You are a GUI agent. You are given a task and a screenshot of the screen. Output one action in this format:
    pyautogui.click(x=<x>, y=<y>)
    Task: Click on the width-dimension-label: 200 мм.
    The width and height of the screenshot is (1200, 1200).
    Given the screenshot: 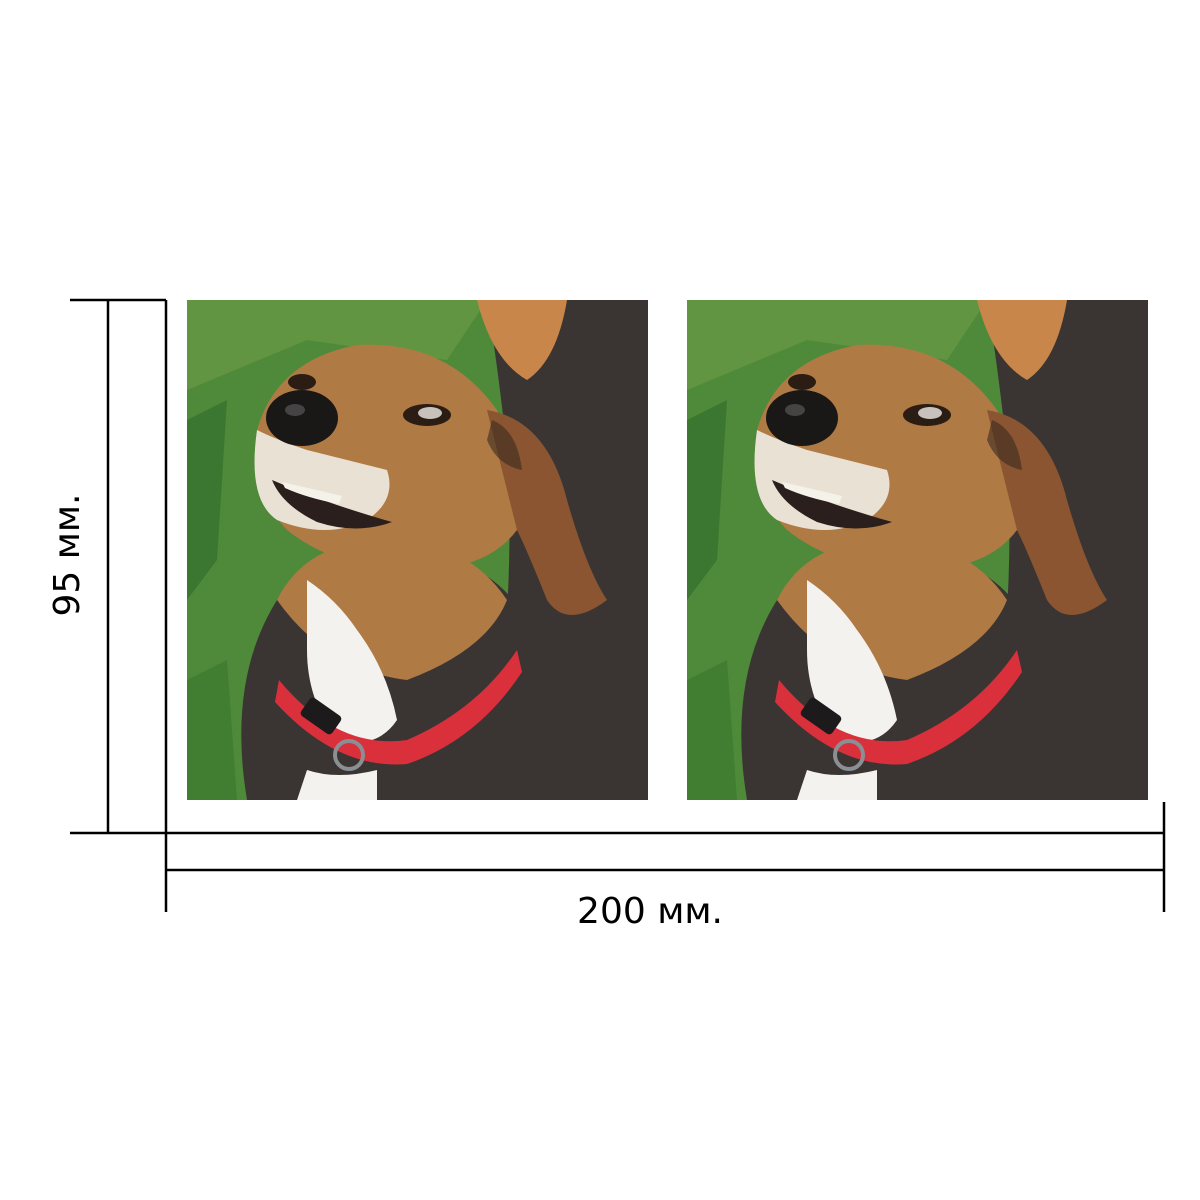 What is the action you would take?
    pyautogui.click(x=650, y=911)
    